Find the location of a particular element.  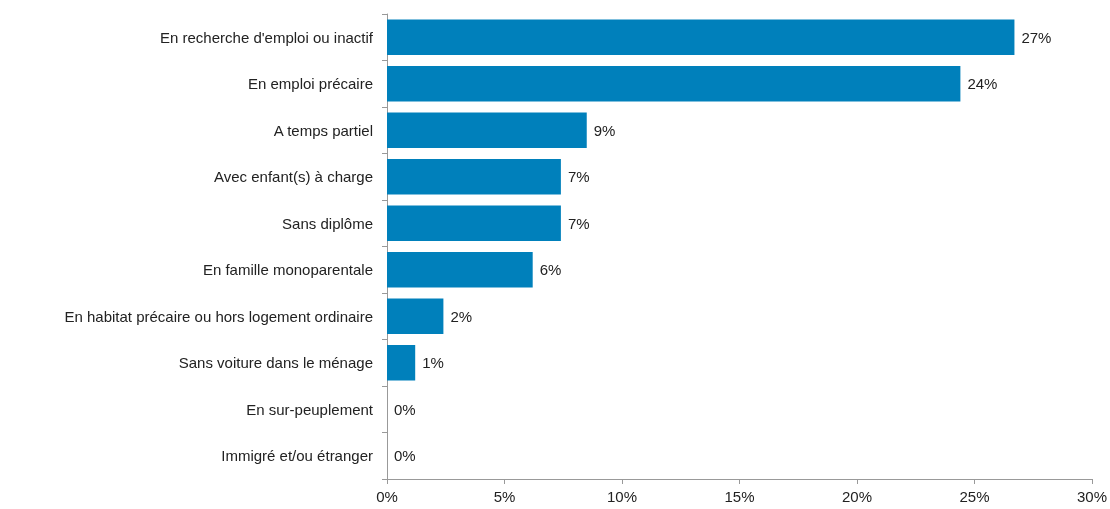

y-tick-label: En habitat précaire ou hors logement ordinaire is located at coordinates (218, 316).